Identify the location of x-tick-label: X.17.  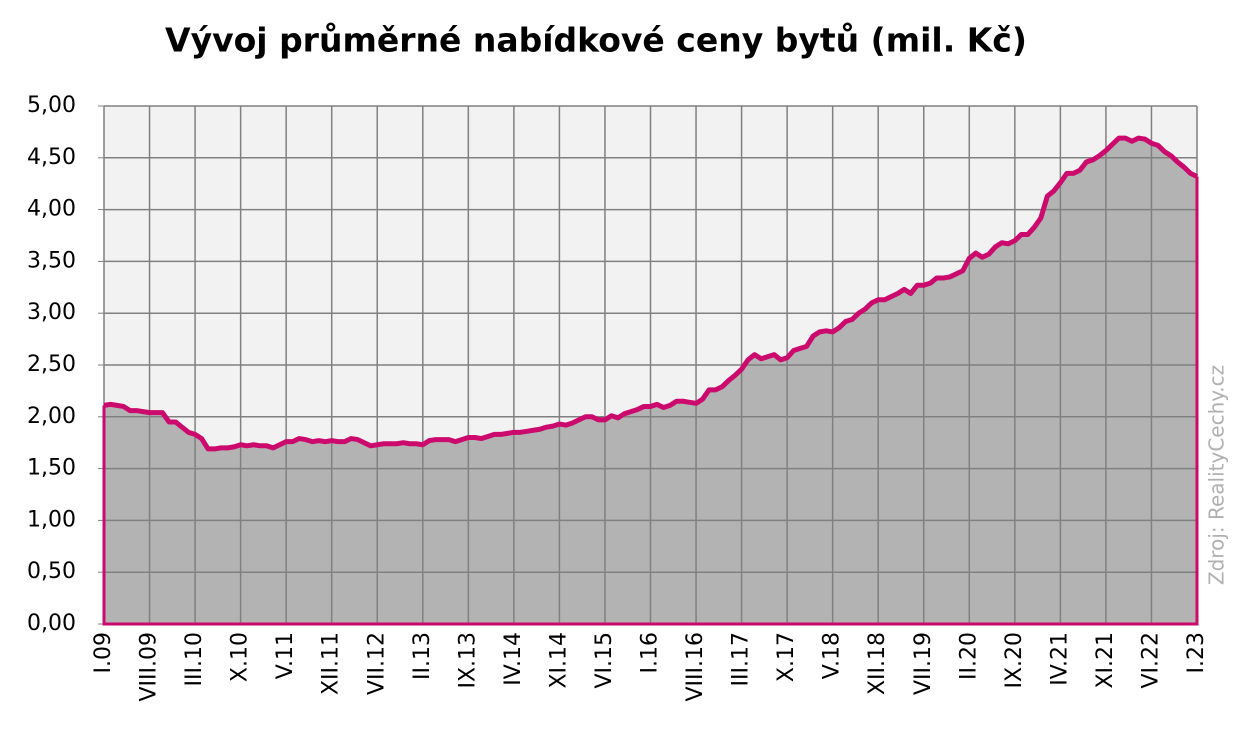
(786, 657).